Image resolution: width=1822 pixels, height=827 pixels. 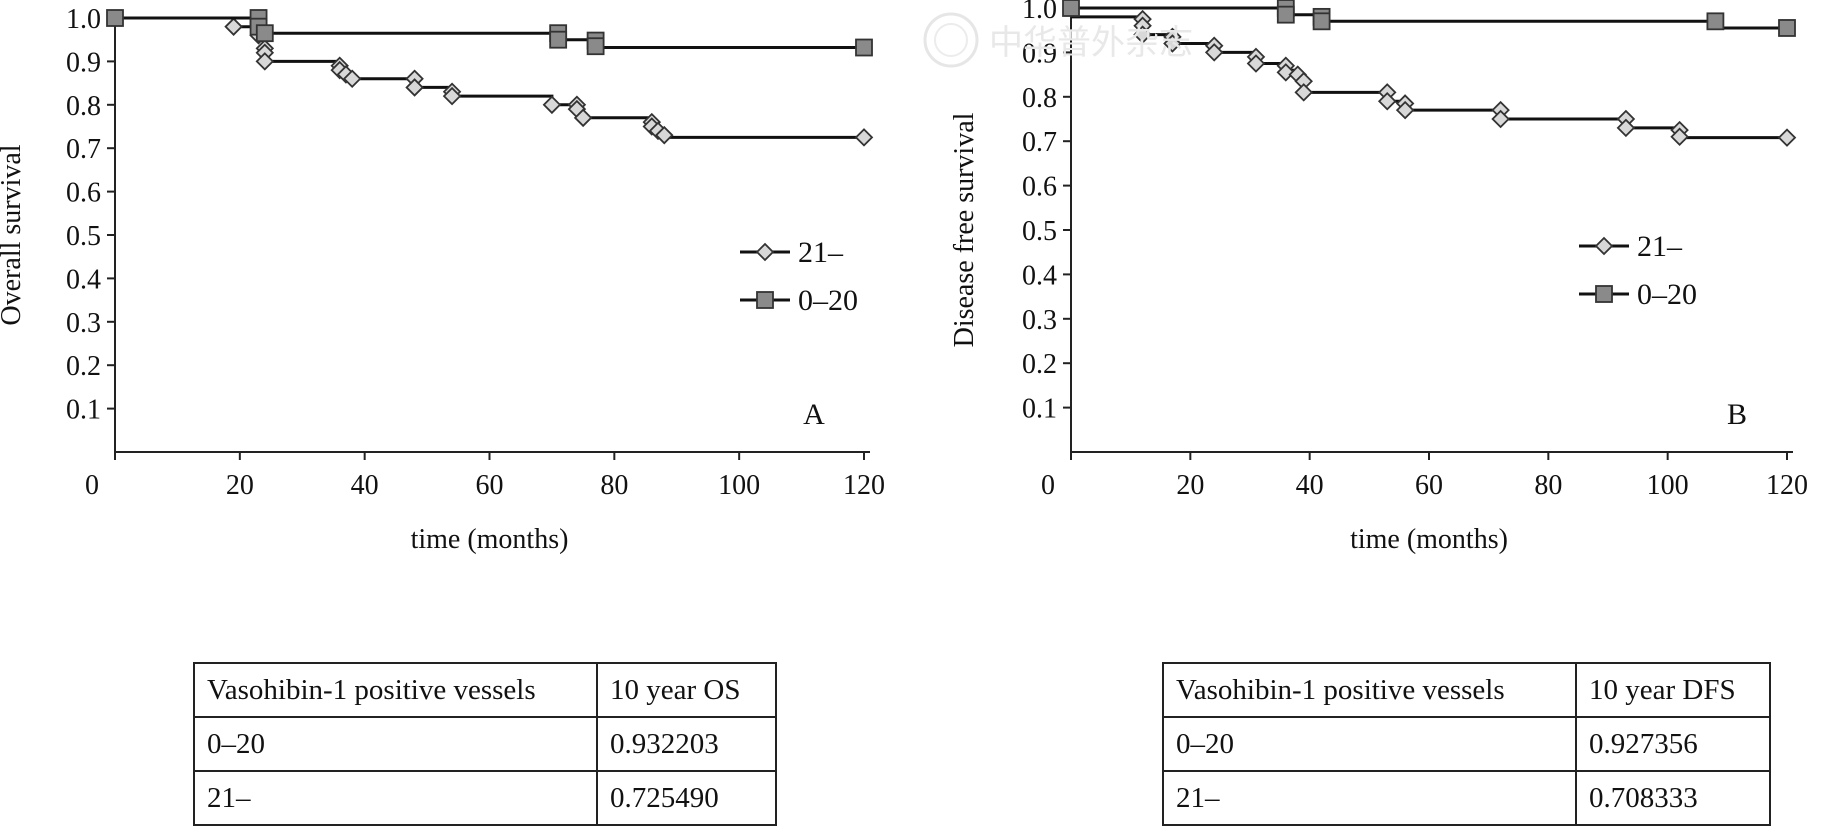 What do you see at coordinates (1737, 414) in the screenshot?
I see `panel-label: B` at bounding box center [1737, 414].